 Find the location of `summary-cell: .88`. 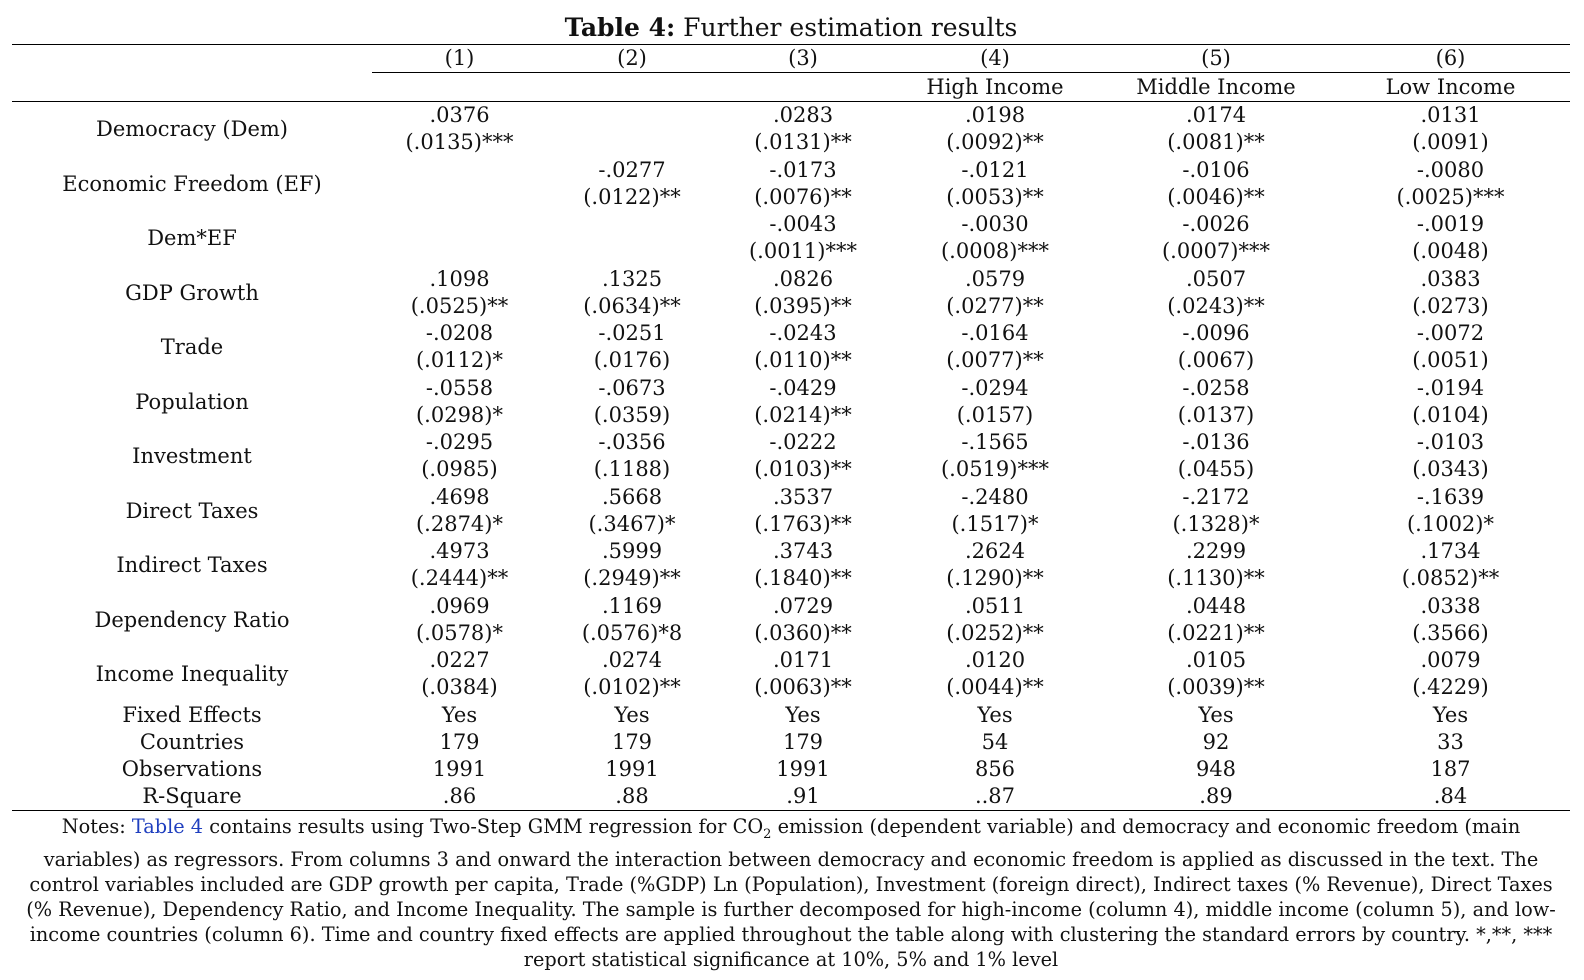

summary-cell: .88 is located at coordinates (632, 797).